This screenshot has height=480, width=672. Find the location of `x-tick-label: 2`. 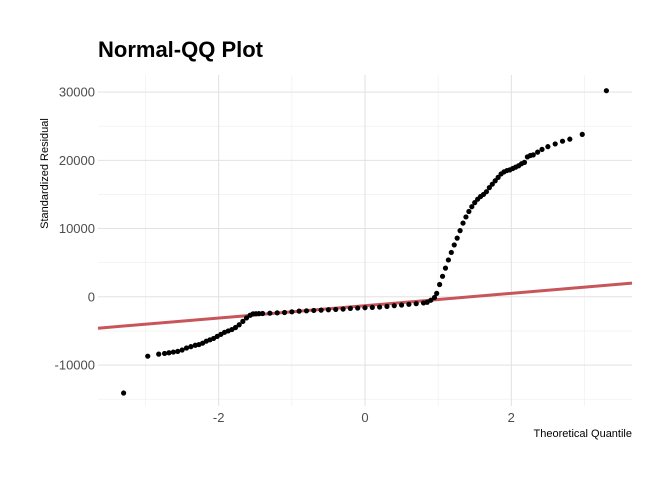

x-tick-label: 2 is located at coordinates (511, 417).